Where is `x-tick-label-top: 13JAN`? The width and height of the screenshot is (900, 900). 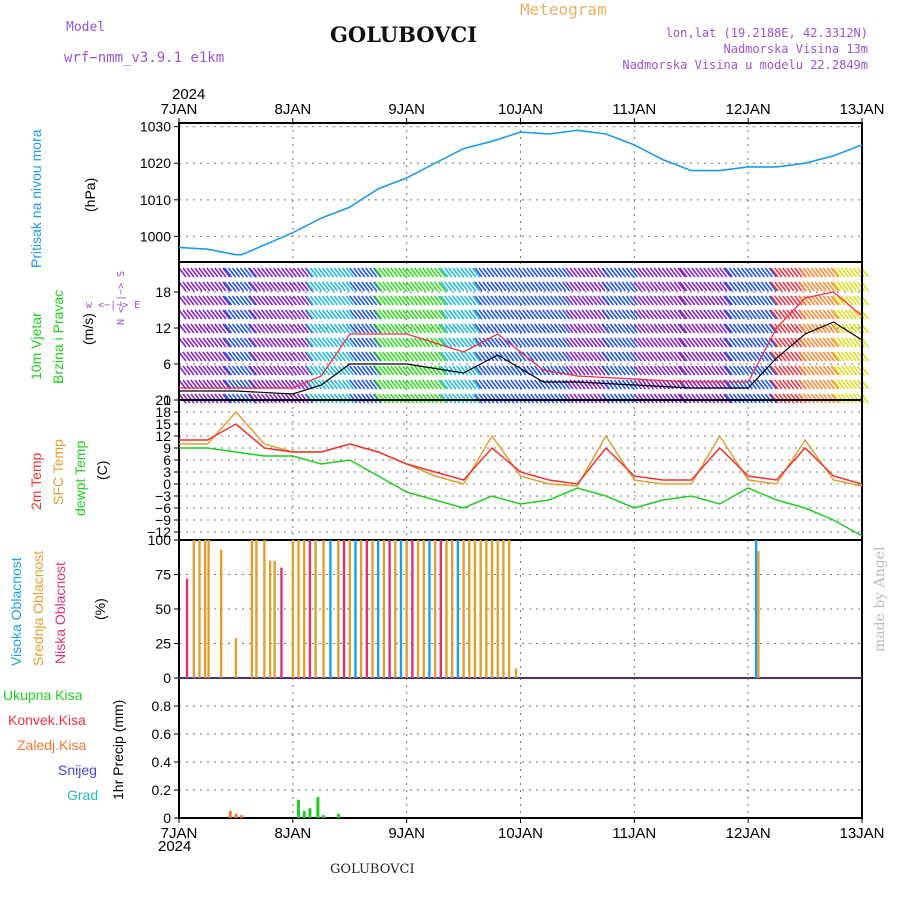 x-tick-label-top: 13JAN is located at coordinates (861, 109).